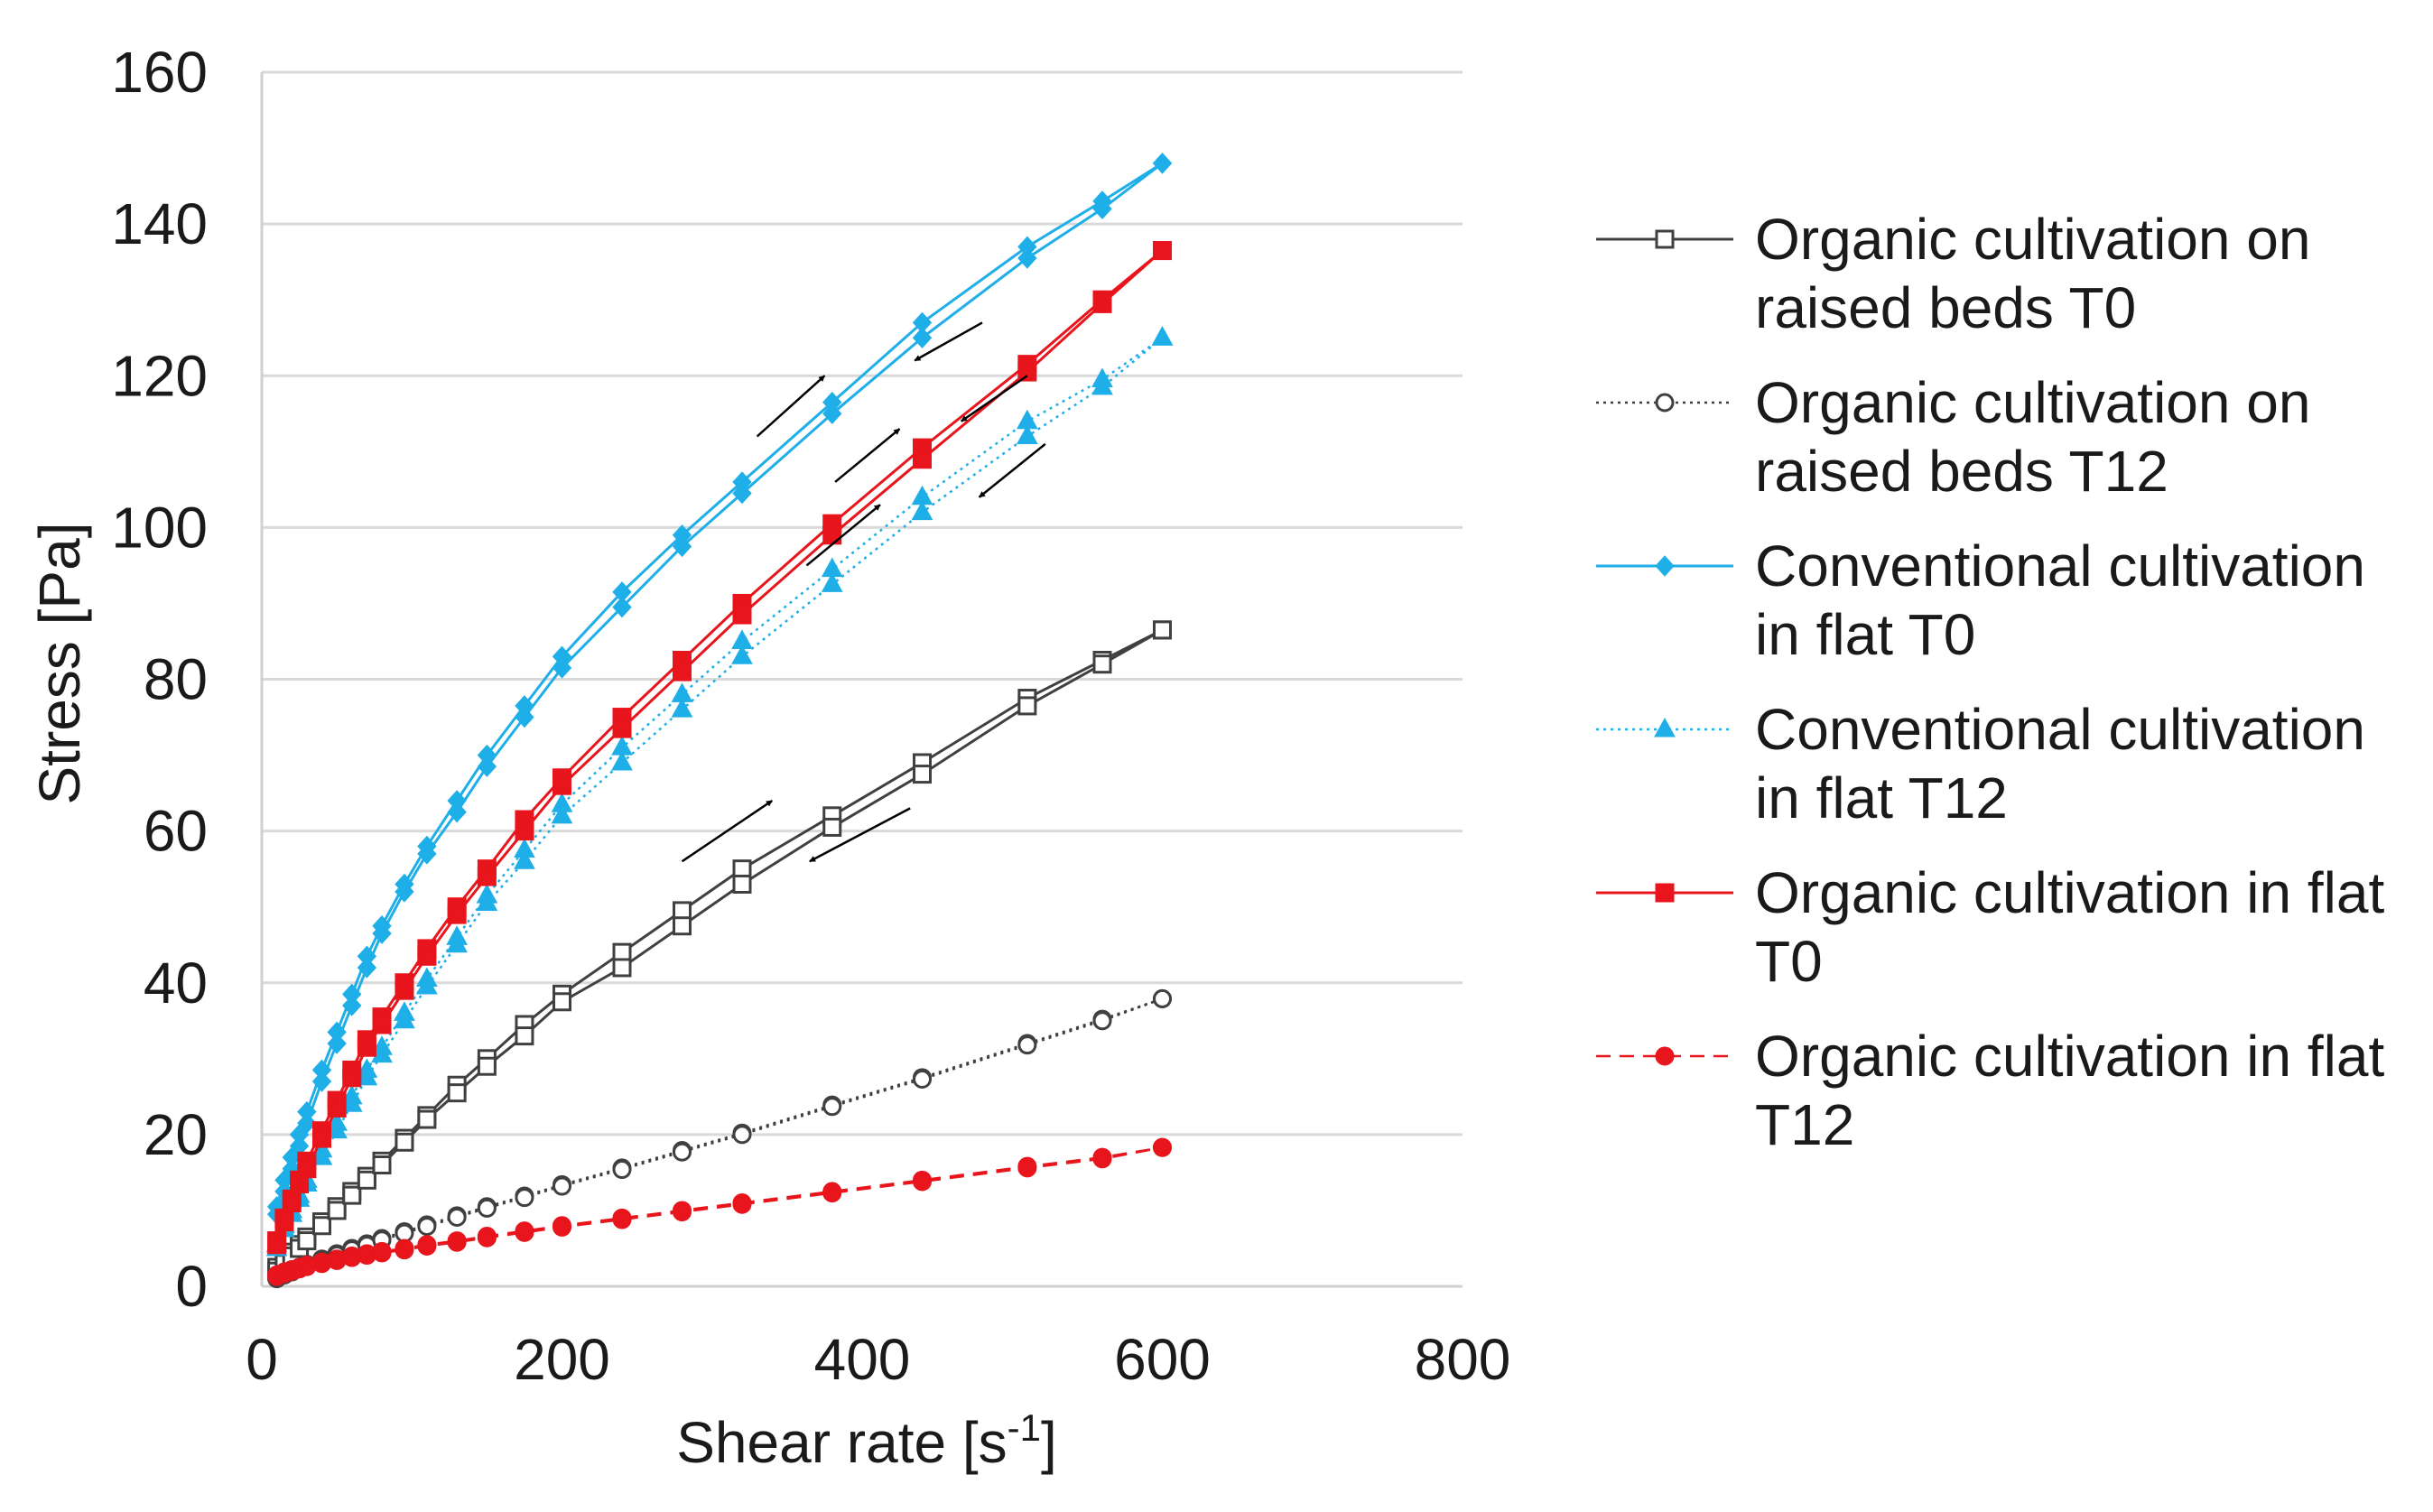 The image size is (2433, 1512). What do you see at coordinates (1665, 1056) in the screenshot?
I see `legend-swatch-marker-organic-cultivation-in-flat-t12` at bounding box center [1665, 1056].